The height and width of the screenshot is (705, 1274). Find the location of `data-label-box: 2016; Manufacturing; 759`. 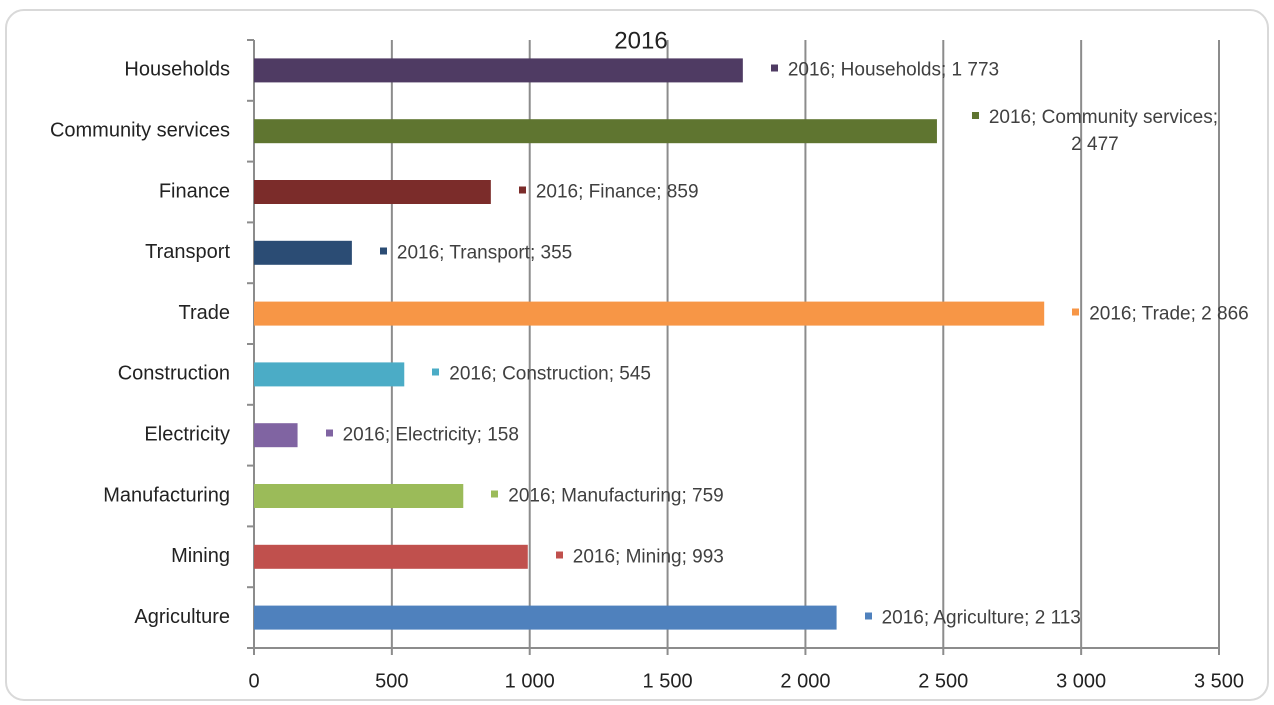

data-label-box: 2016; Manufacturing; 759 is located at coordinates (607, 496).